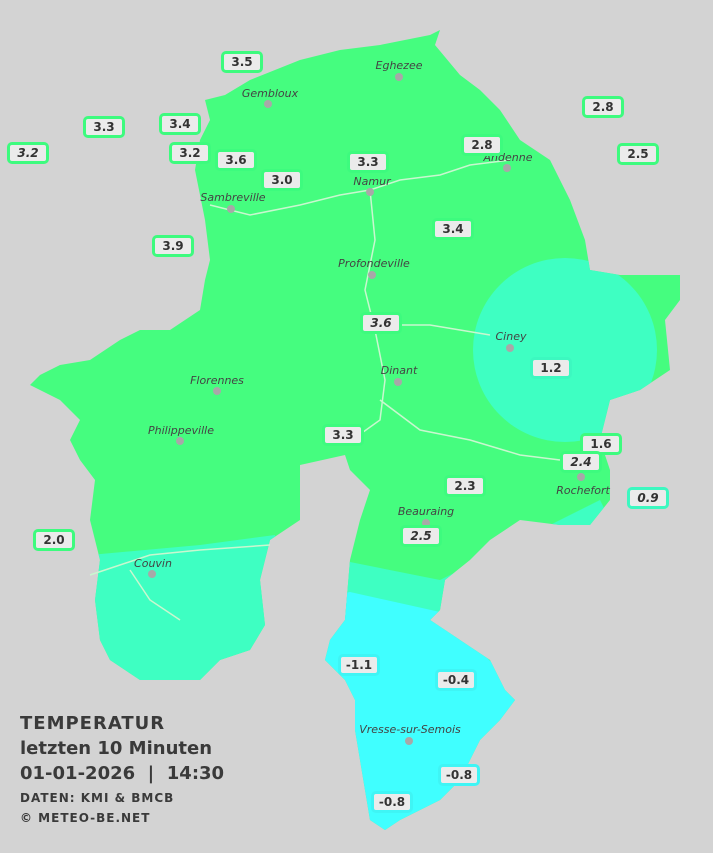  Describe the element at coordinates (372, 181) in the screenshot. I see `town-label: Namur` at that location.